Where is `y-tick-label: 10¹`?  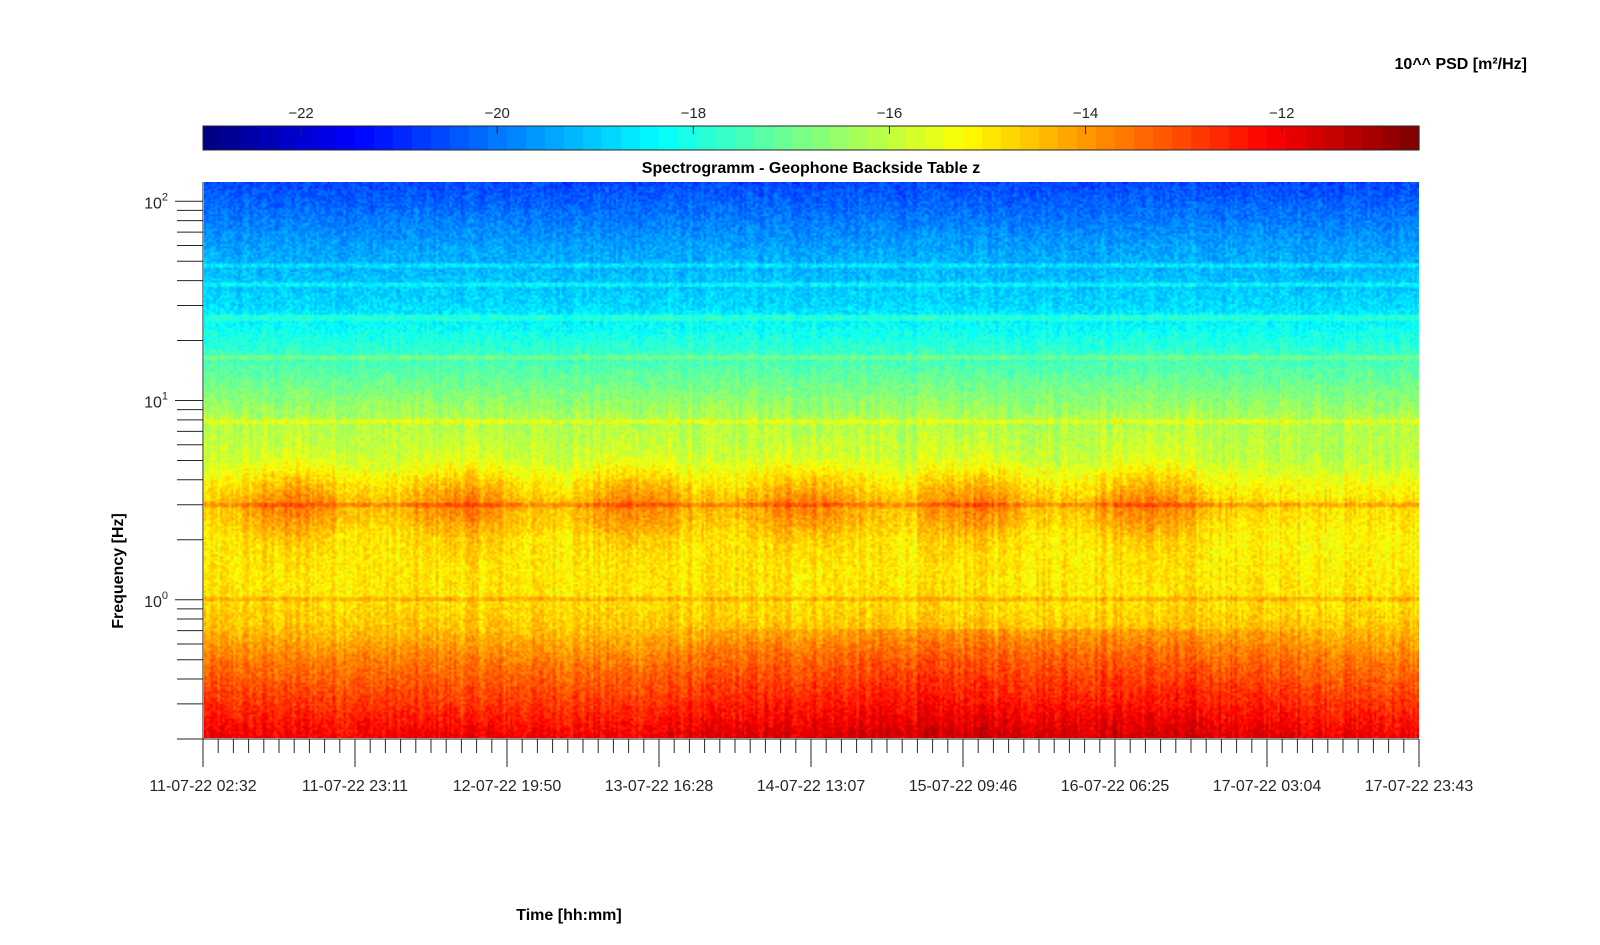 y-tick-label: 10¹ is located at coordinates (156, 401).